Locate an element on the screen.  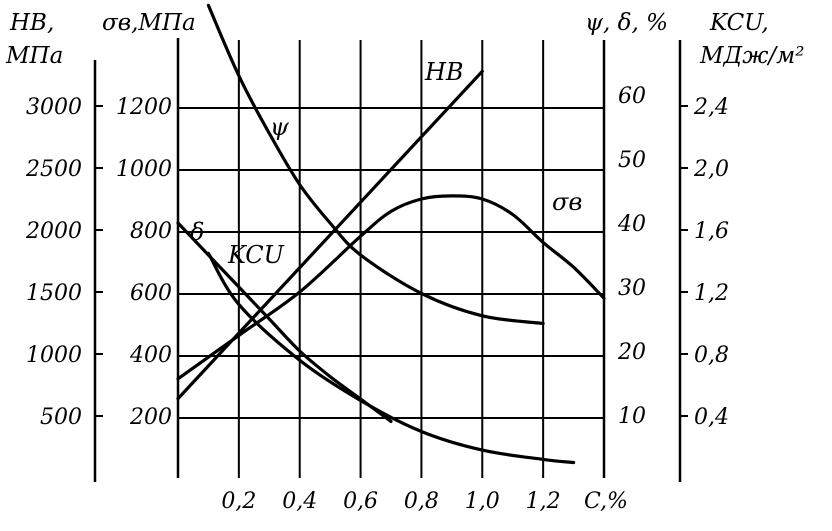
hb-label: HB is located at coordinates (444, 72).